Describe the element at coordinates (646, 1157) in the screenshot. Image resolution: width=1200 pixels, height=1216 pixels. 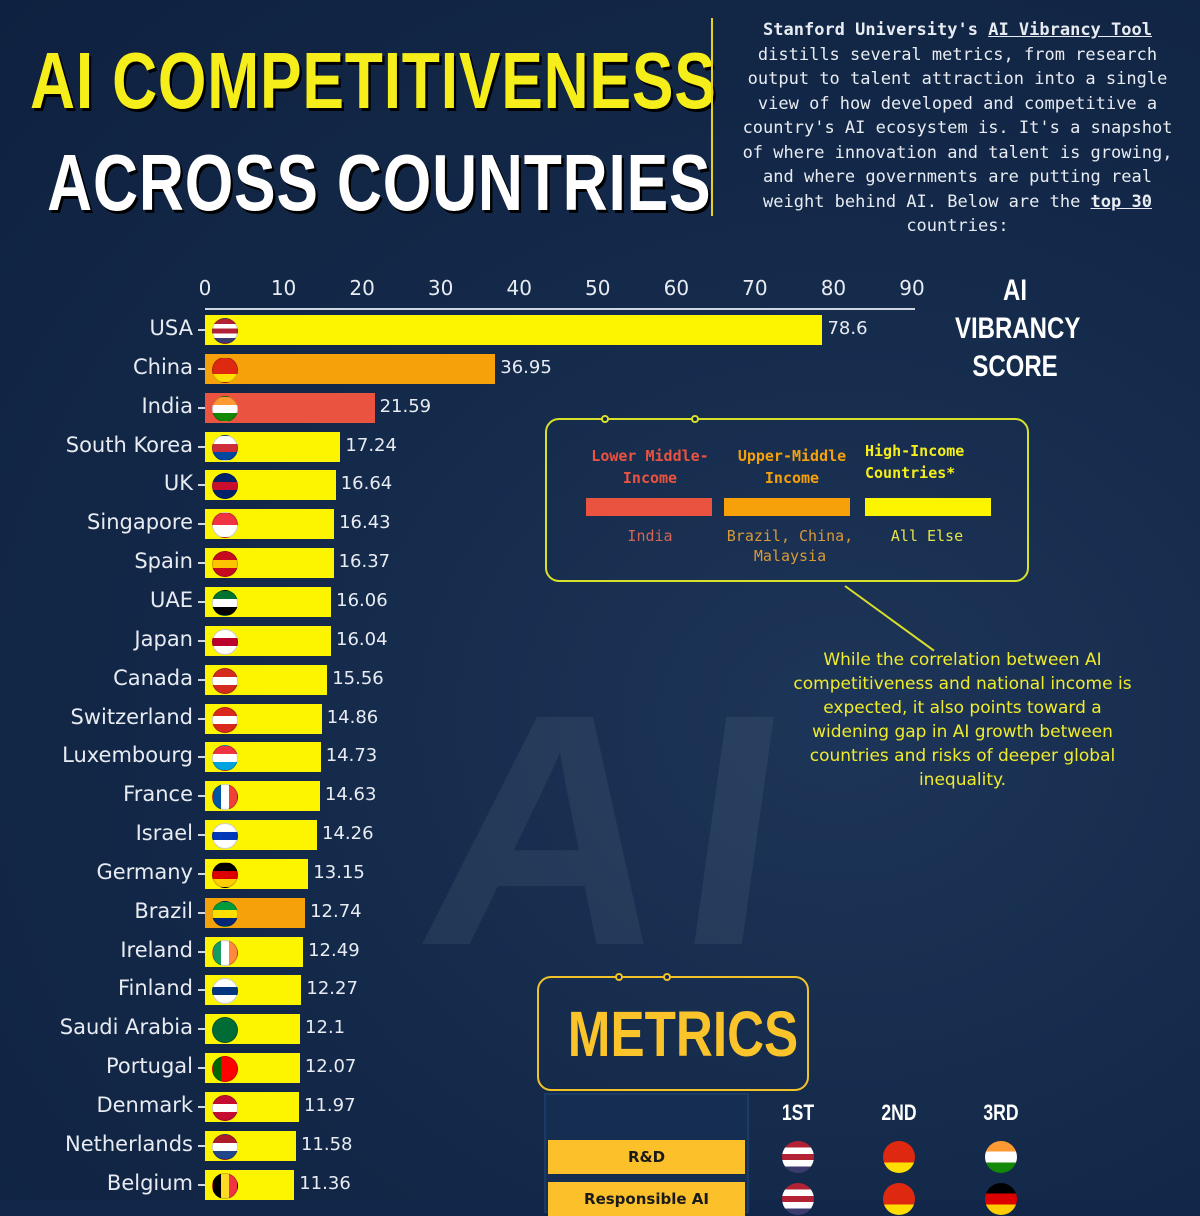
I see `metric-label: R&D` at that location.